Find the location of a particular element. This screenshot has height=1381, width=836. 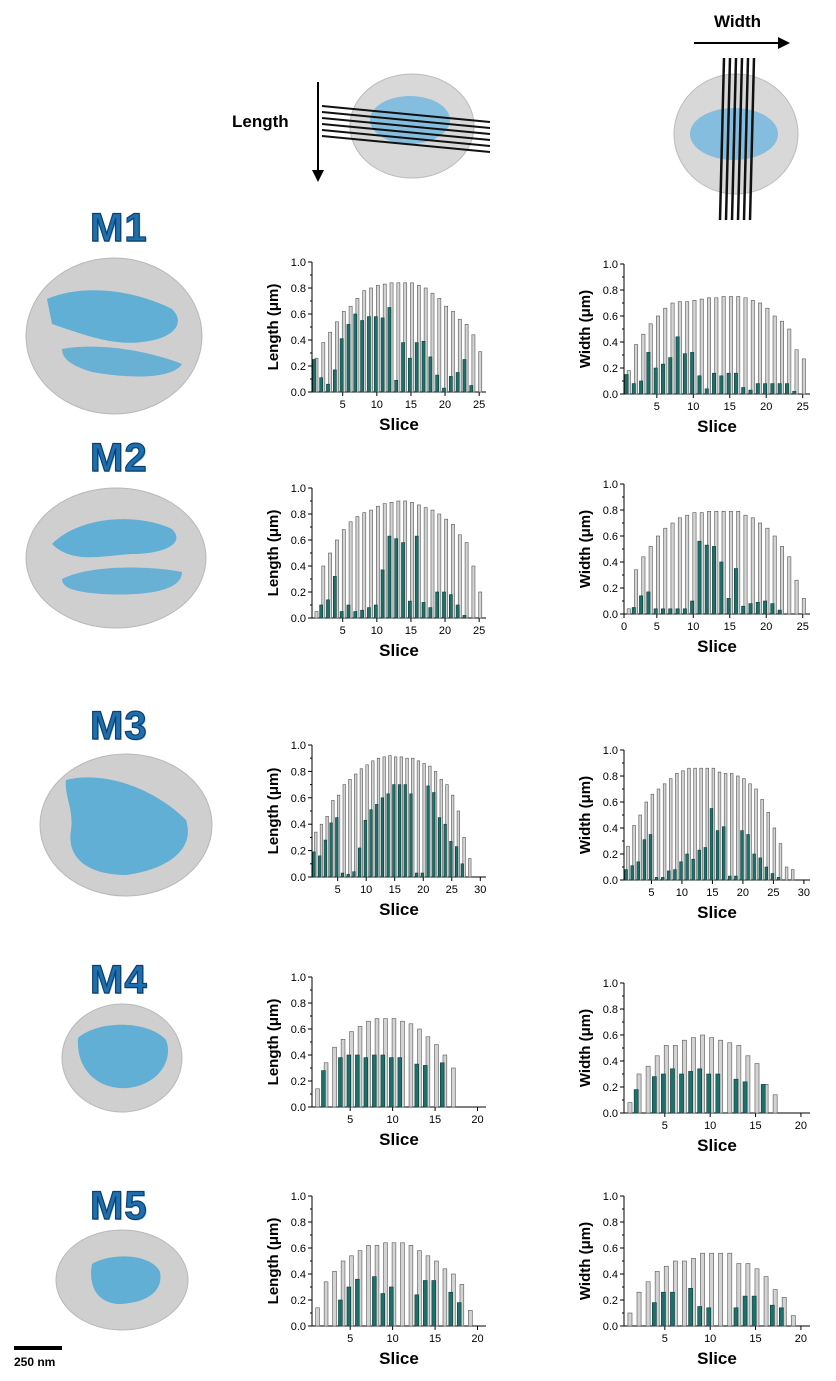

row-label-m1: M1 is located at coordinates (118, 227).